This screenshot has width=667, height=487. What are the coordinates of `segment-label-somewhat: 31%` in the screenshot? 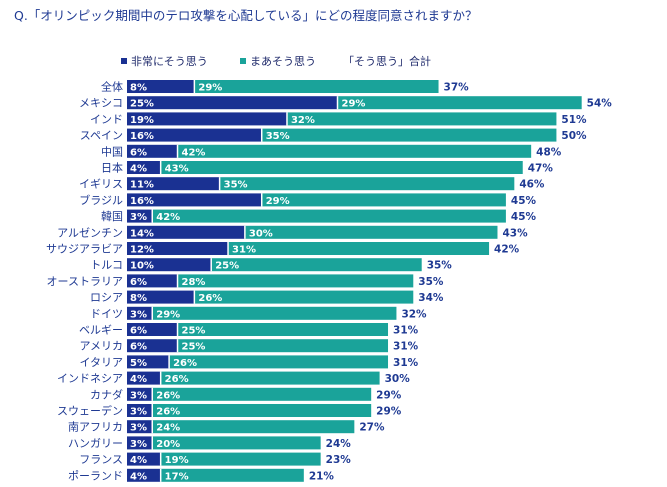 It's located at (244, 250).